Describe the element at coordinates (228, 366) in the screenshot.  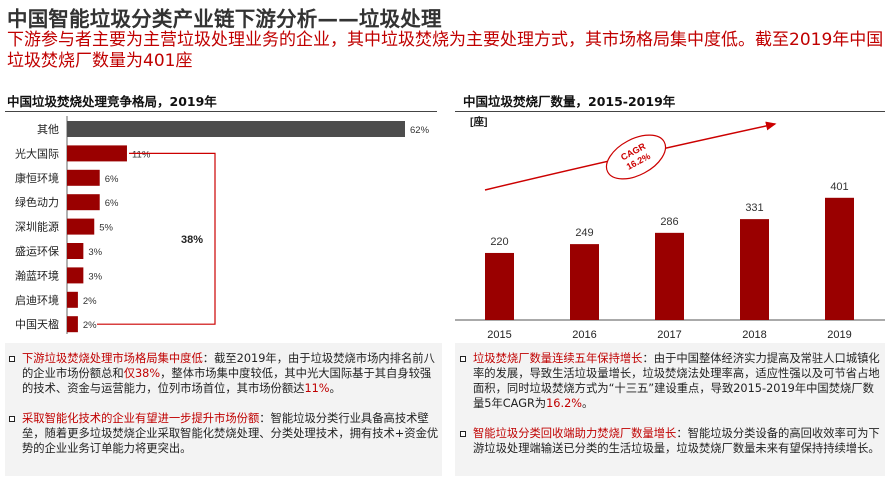
I see `left-p1-text-a: ：截至2019年，由于垃圾焚烧市场内排名前八的企业市场份额总和` at that location.